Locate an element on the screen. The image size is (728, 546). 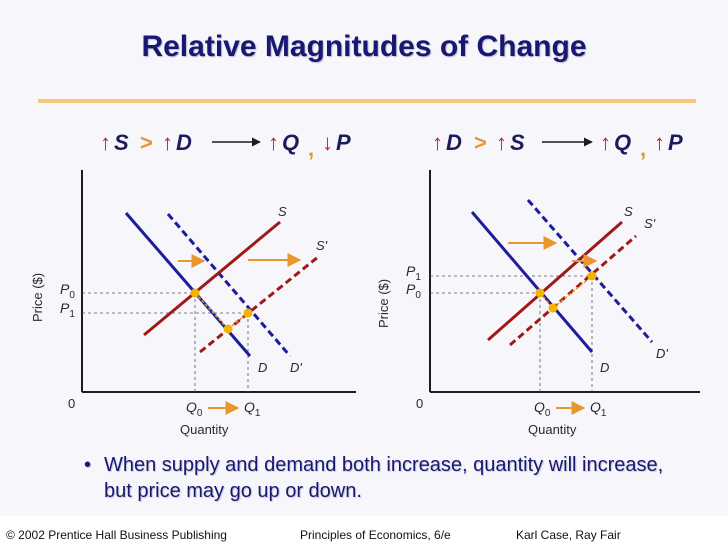
left-header-var-2: D is located at coordinates (184, 142).